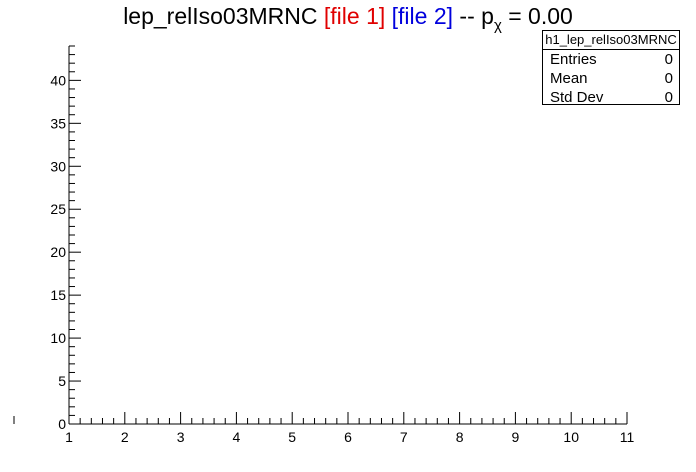  I want to click on stats-row-mean: Mean 0, so click(611, 78).